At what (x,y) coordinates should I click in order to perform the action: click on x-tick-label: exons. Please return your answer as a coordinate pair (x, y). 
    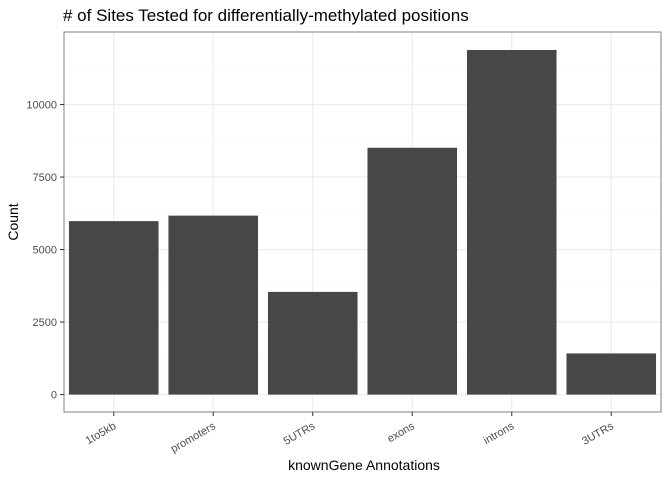
    Looking at the image, I should click on (401, 432).